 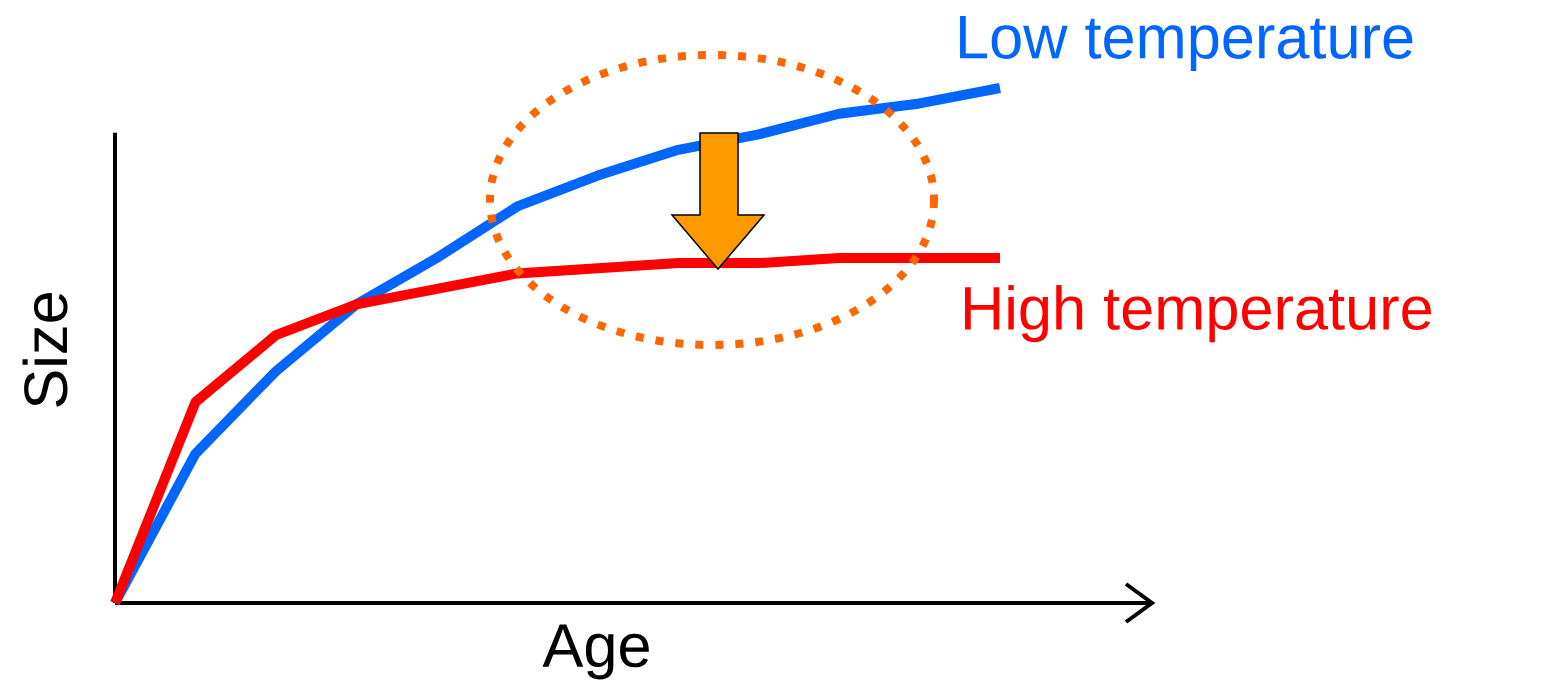 I want to click on series-label: High temperature, so click(x=1198, y=314).